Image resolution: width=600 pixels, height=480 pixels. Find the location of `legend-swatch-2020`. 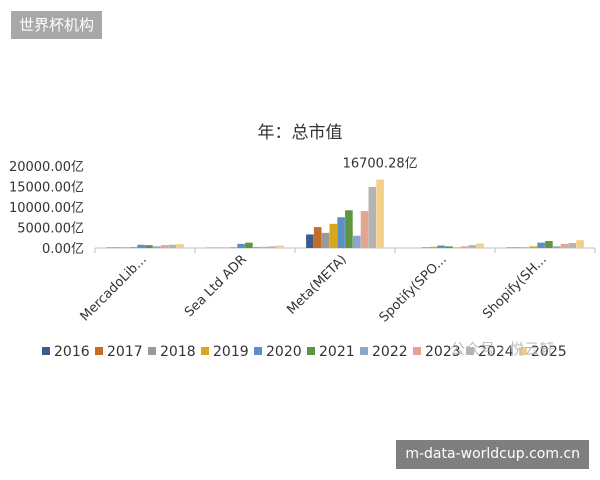

legend-swatch-2020 is located at coordinates (258, 351).